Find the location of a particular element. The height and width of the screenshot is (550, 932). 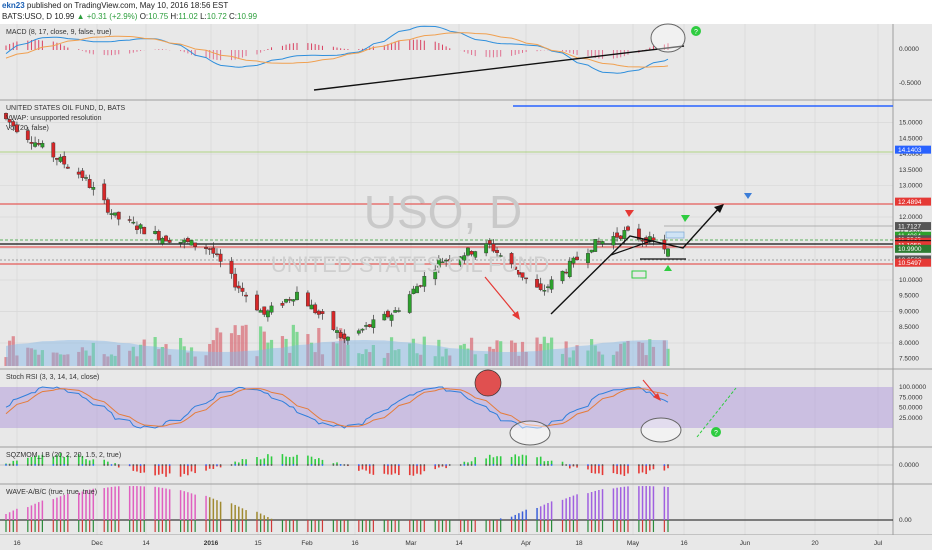

wave-abc-pane is located at coordinates (446, 509).